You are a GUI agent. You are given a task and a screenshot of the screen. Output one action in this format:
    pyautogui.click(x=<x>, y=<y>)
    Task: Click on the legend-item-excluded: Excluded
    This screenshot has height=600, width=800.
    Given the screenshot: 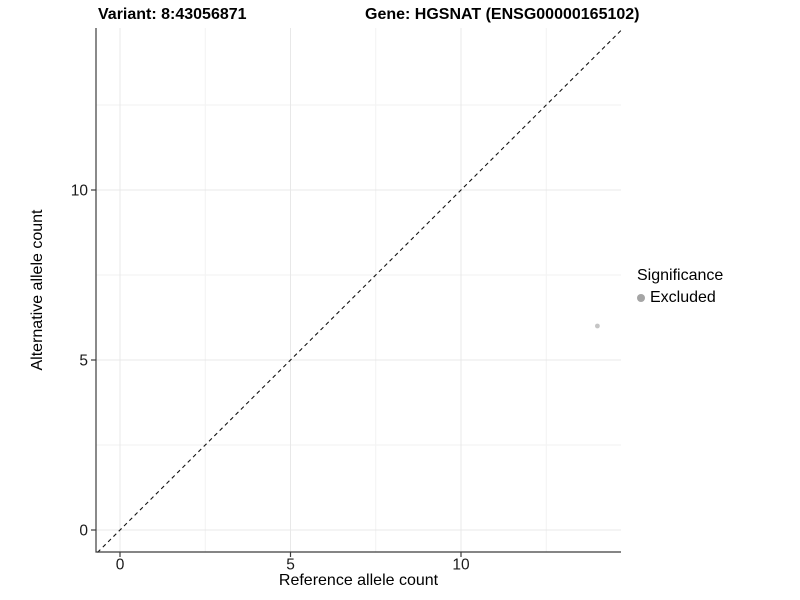 What is the action you would take?
    pyautogui.click(x=680, y=298)
    